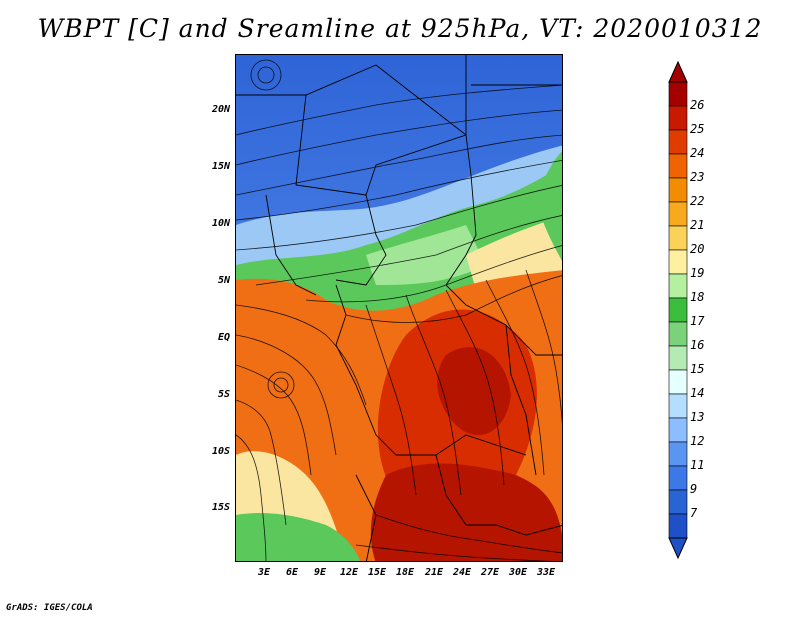  What do you see at coordinates (292, 572) in the screenshot?
I see `lon-label-6e: 6E` at bounding box center [292, 572].